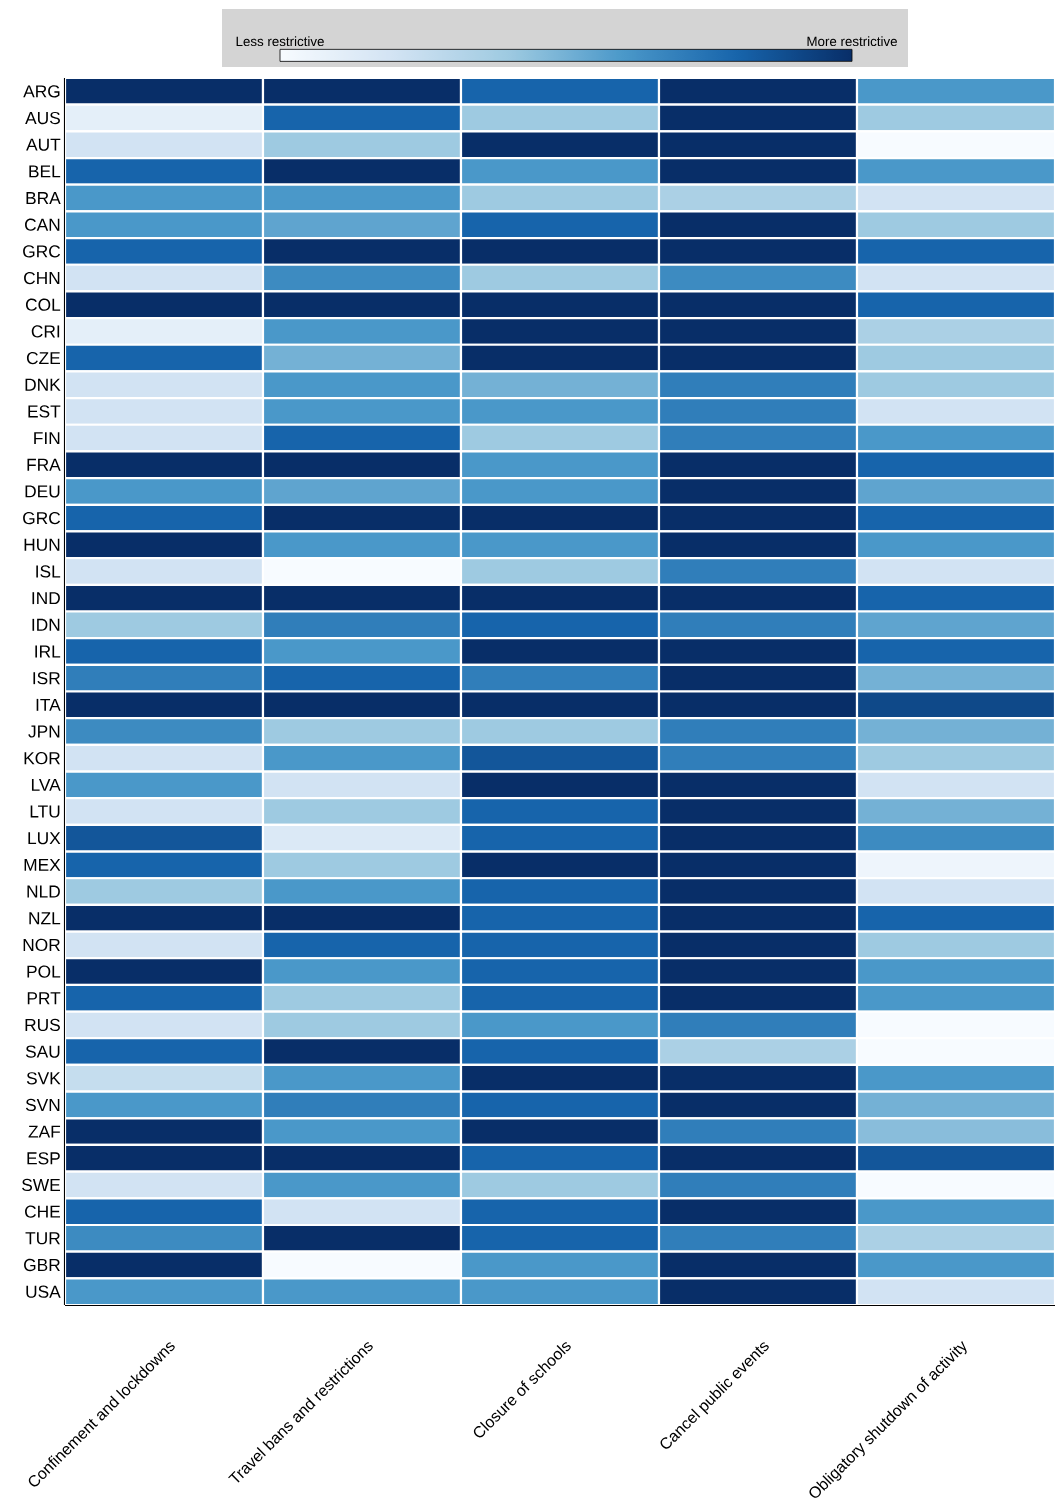  I want to click on y-tick-label: LUX, so click(44, 838).